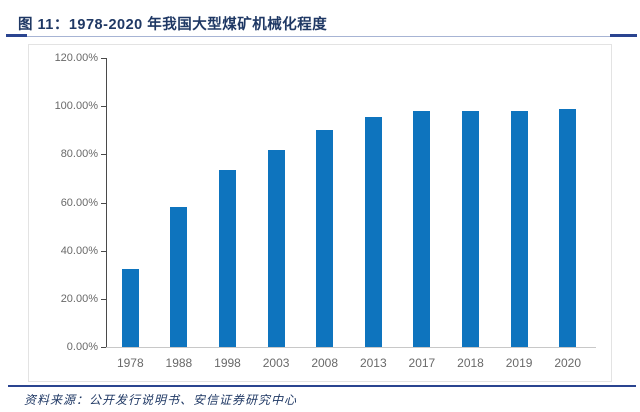  I want to click on y-axis-tick-label: 100.00%, so click(76, 106).